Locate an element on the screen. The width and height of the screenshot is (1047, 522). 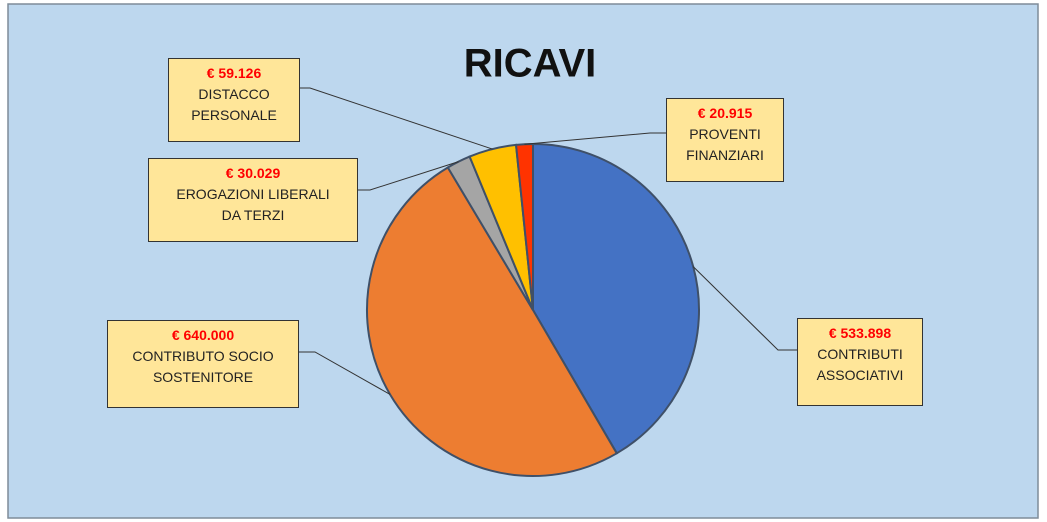
category-label: CONTRIBUTI ASSOCIATIVI is located at coordinates (860, 364).